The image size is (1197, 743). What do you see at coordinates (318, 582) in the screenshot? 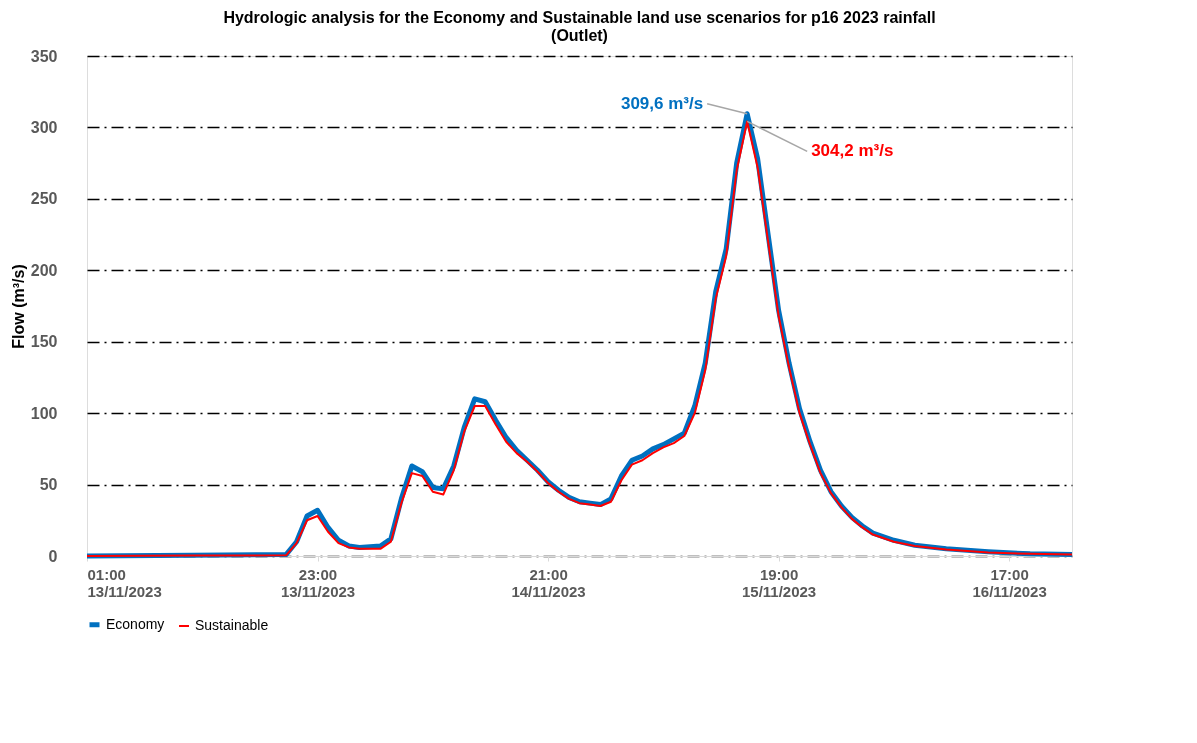
I see `x-tick-label: 23:00 13/11/2023` at bounding box center [318, 582].